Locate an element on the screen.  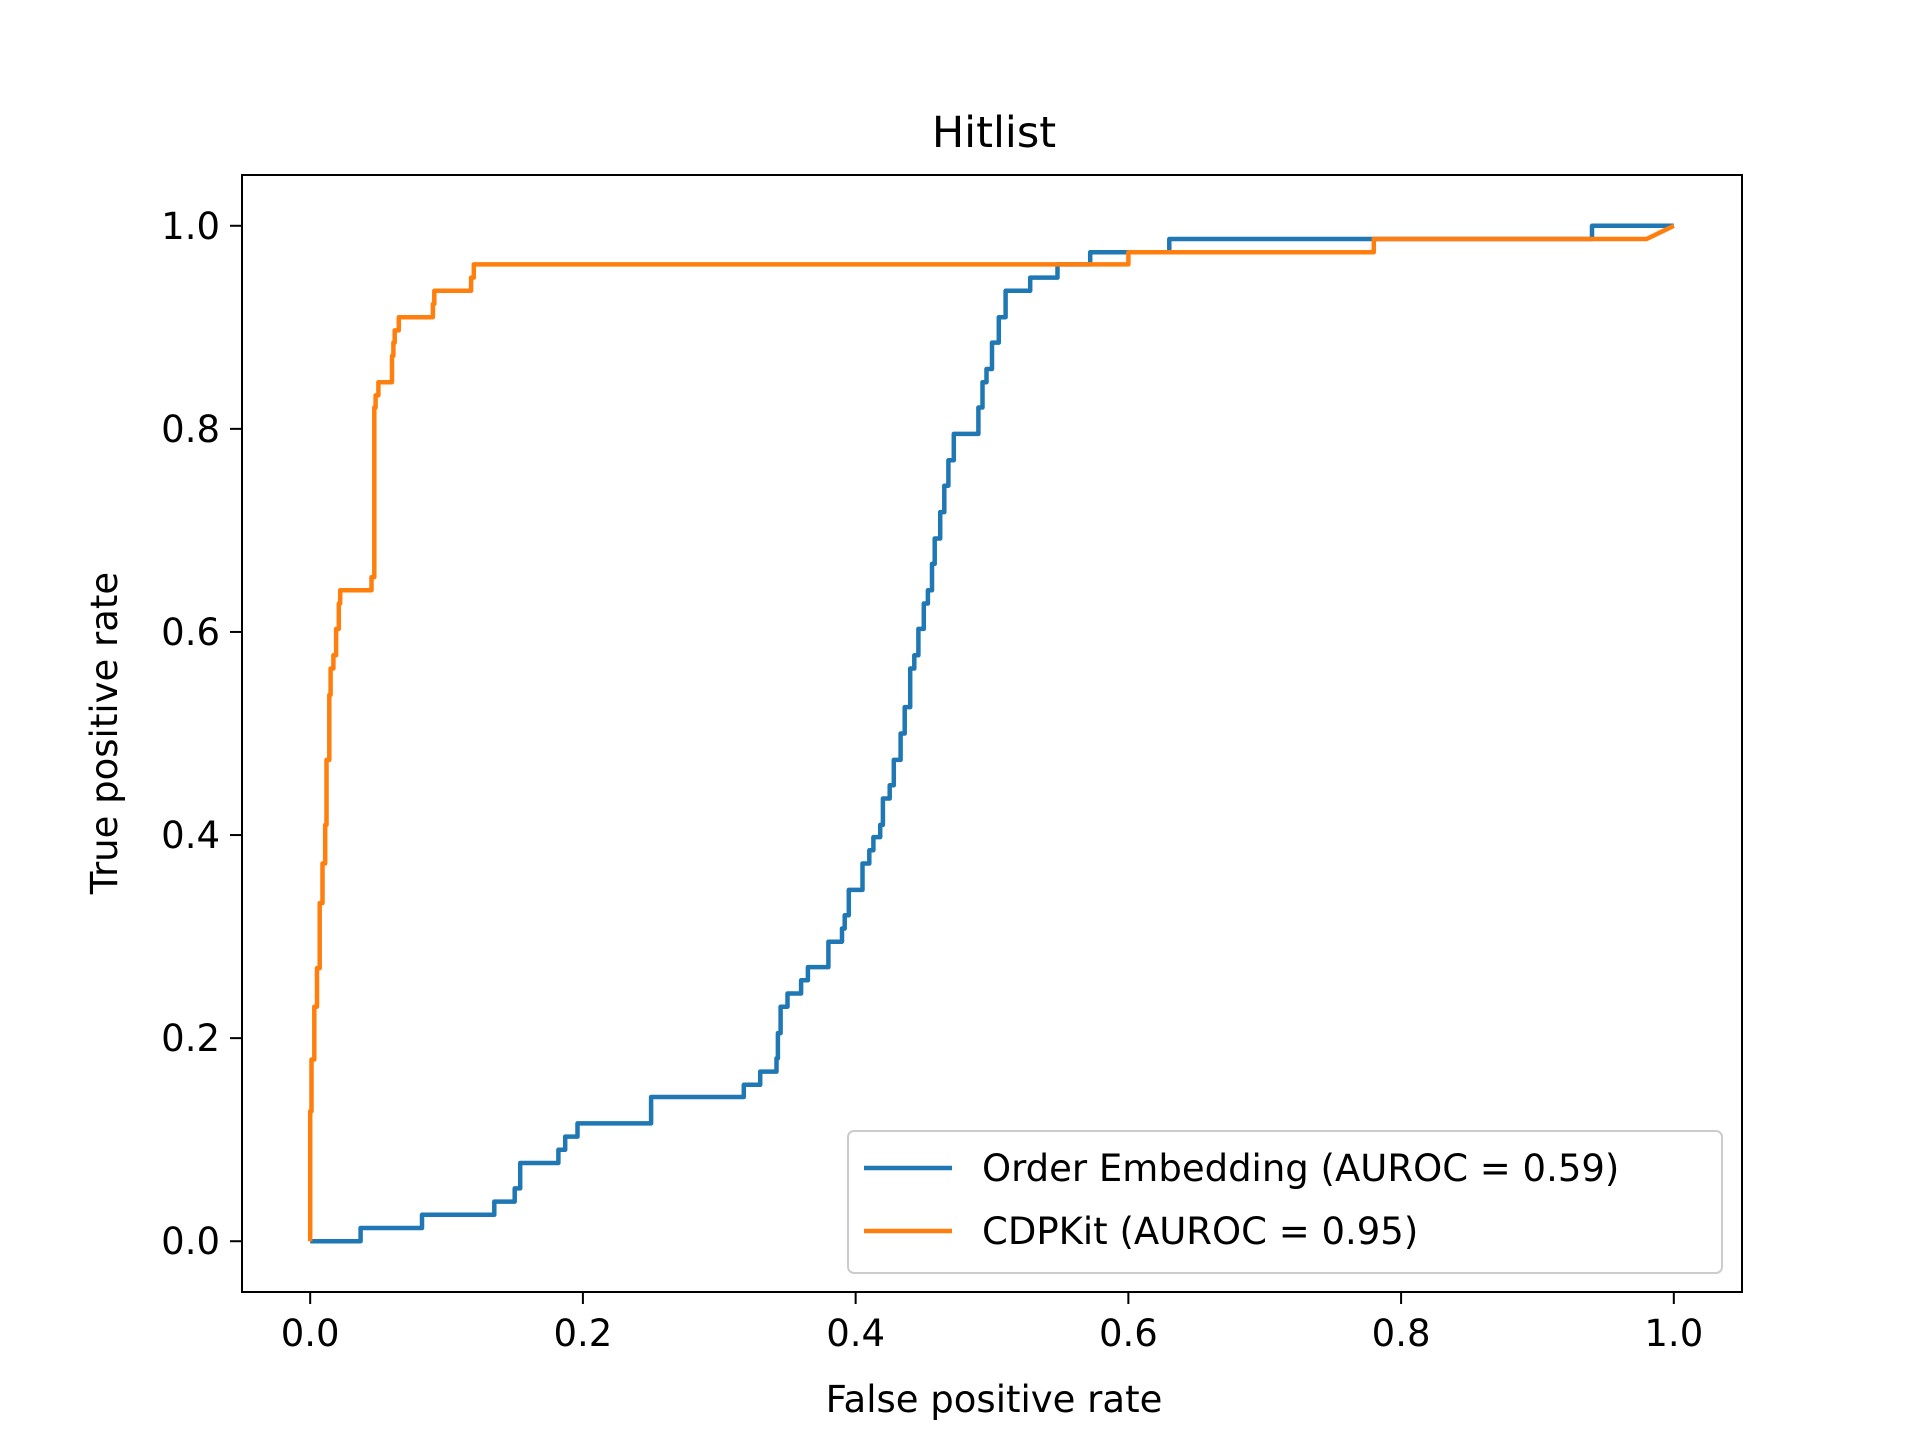
y-tick-label: 0.2 is located at coordinates (190, 1038).